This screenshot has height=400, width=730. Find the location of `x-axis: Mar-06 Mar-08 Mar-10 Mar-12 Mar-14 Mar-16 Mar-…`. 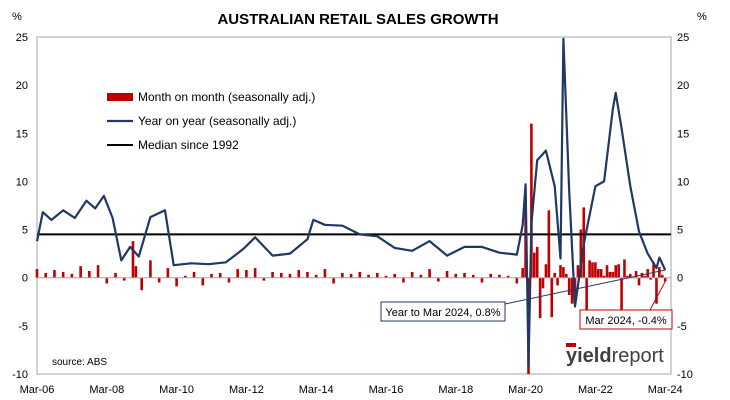

x-axis: Mar-06 Mar-08 Mar-10 Mar-12 Mar-14 Mar-16 Mar-… is located at coordinates (351, 390).